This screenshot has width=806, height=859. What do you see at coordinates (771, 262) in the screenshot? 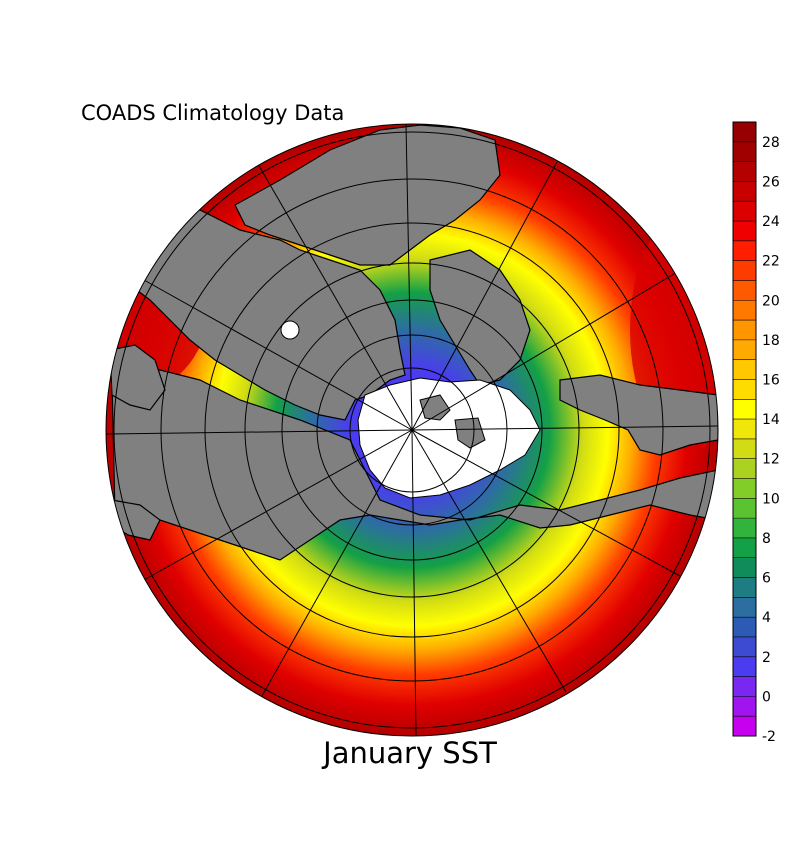
I see `colorbar-tick-label: 22` at bounding box center [771, 262].